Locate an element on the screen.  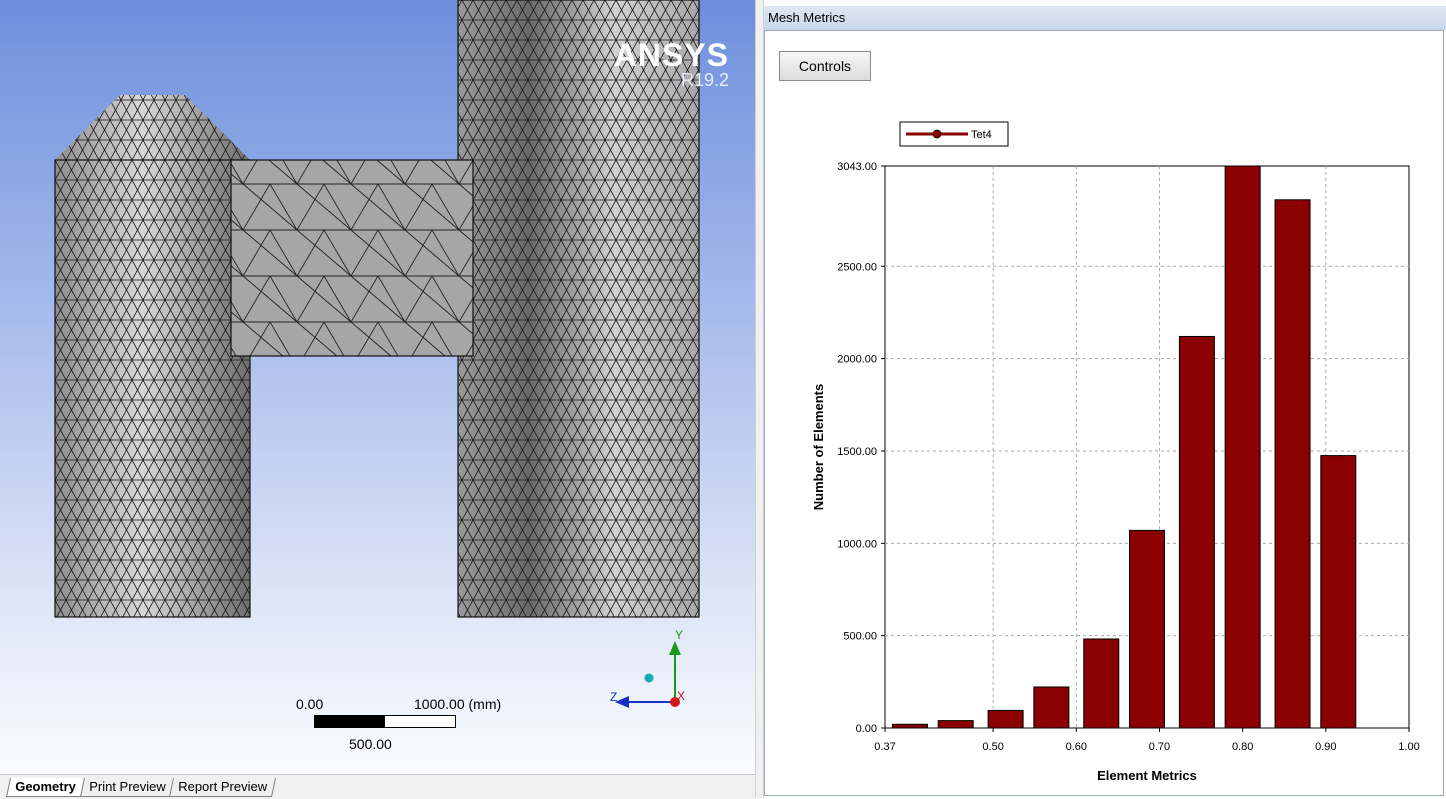
y-tick-label: 2000.00 is located at coordinates (857, 360).